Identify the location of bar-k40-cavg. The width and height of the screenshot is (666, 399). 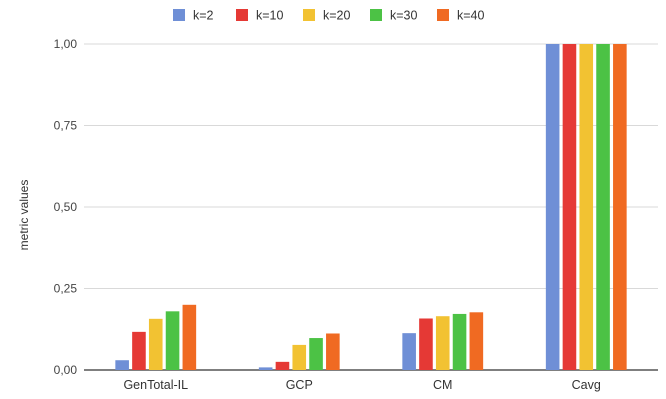
(620, 207).